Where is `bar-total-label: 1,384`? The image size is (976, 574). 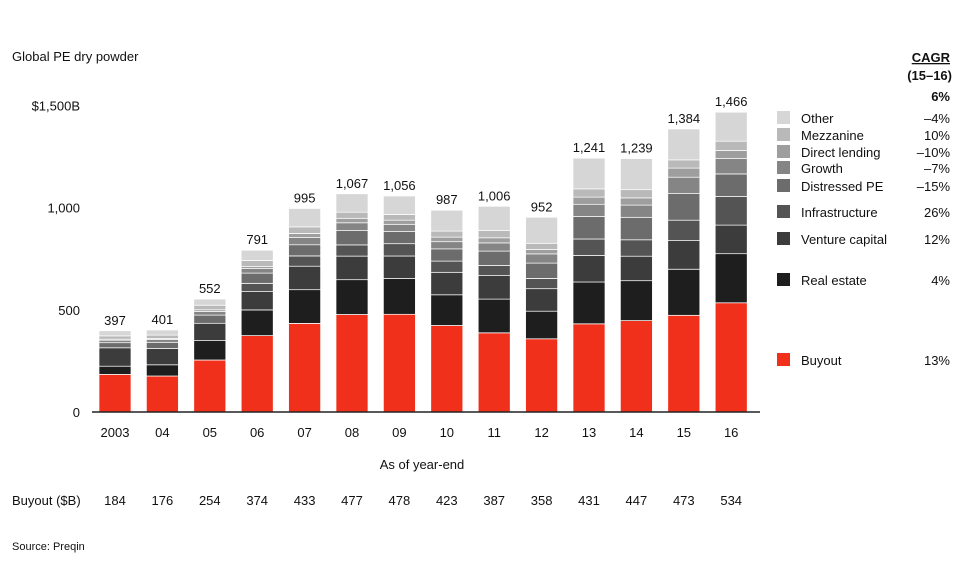
bar-total-label: 1,384 is located at coordinates (684, 118).